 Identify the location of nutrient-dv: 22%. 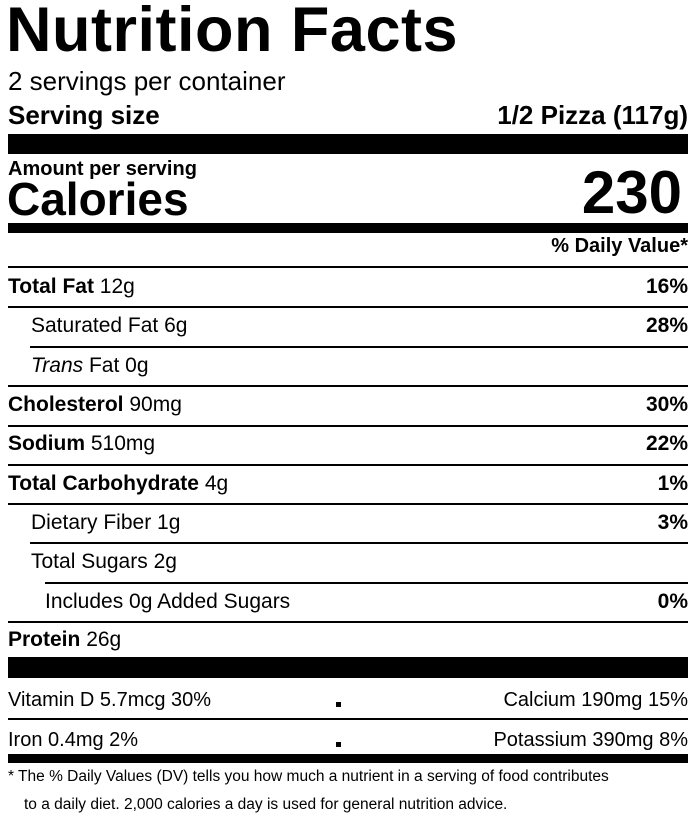
(666, 443).